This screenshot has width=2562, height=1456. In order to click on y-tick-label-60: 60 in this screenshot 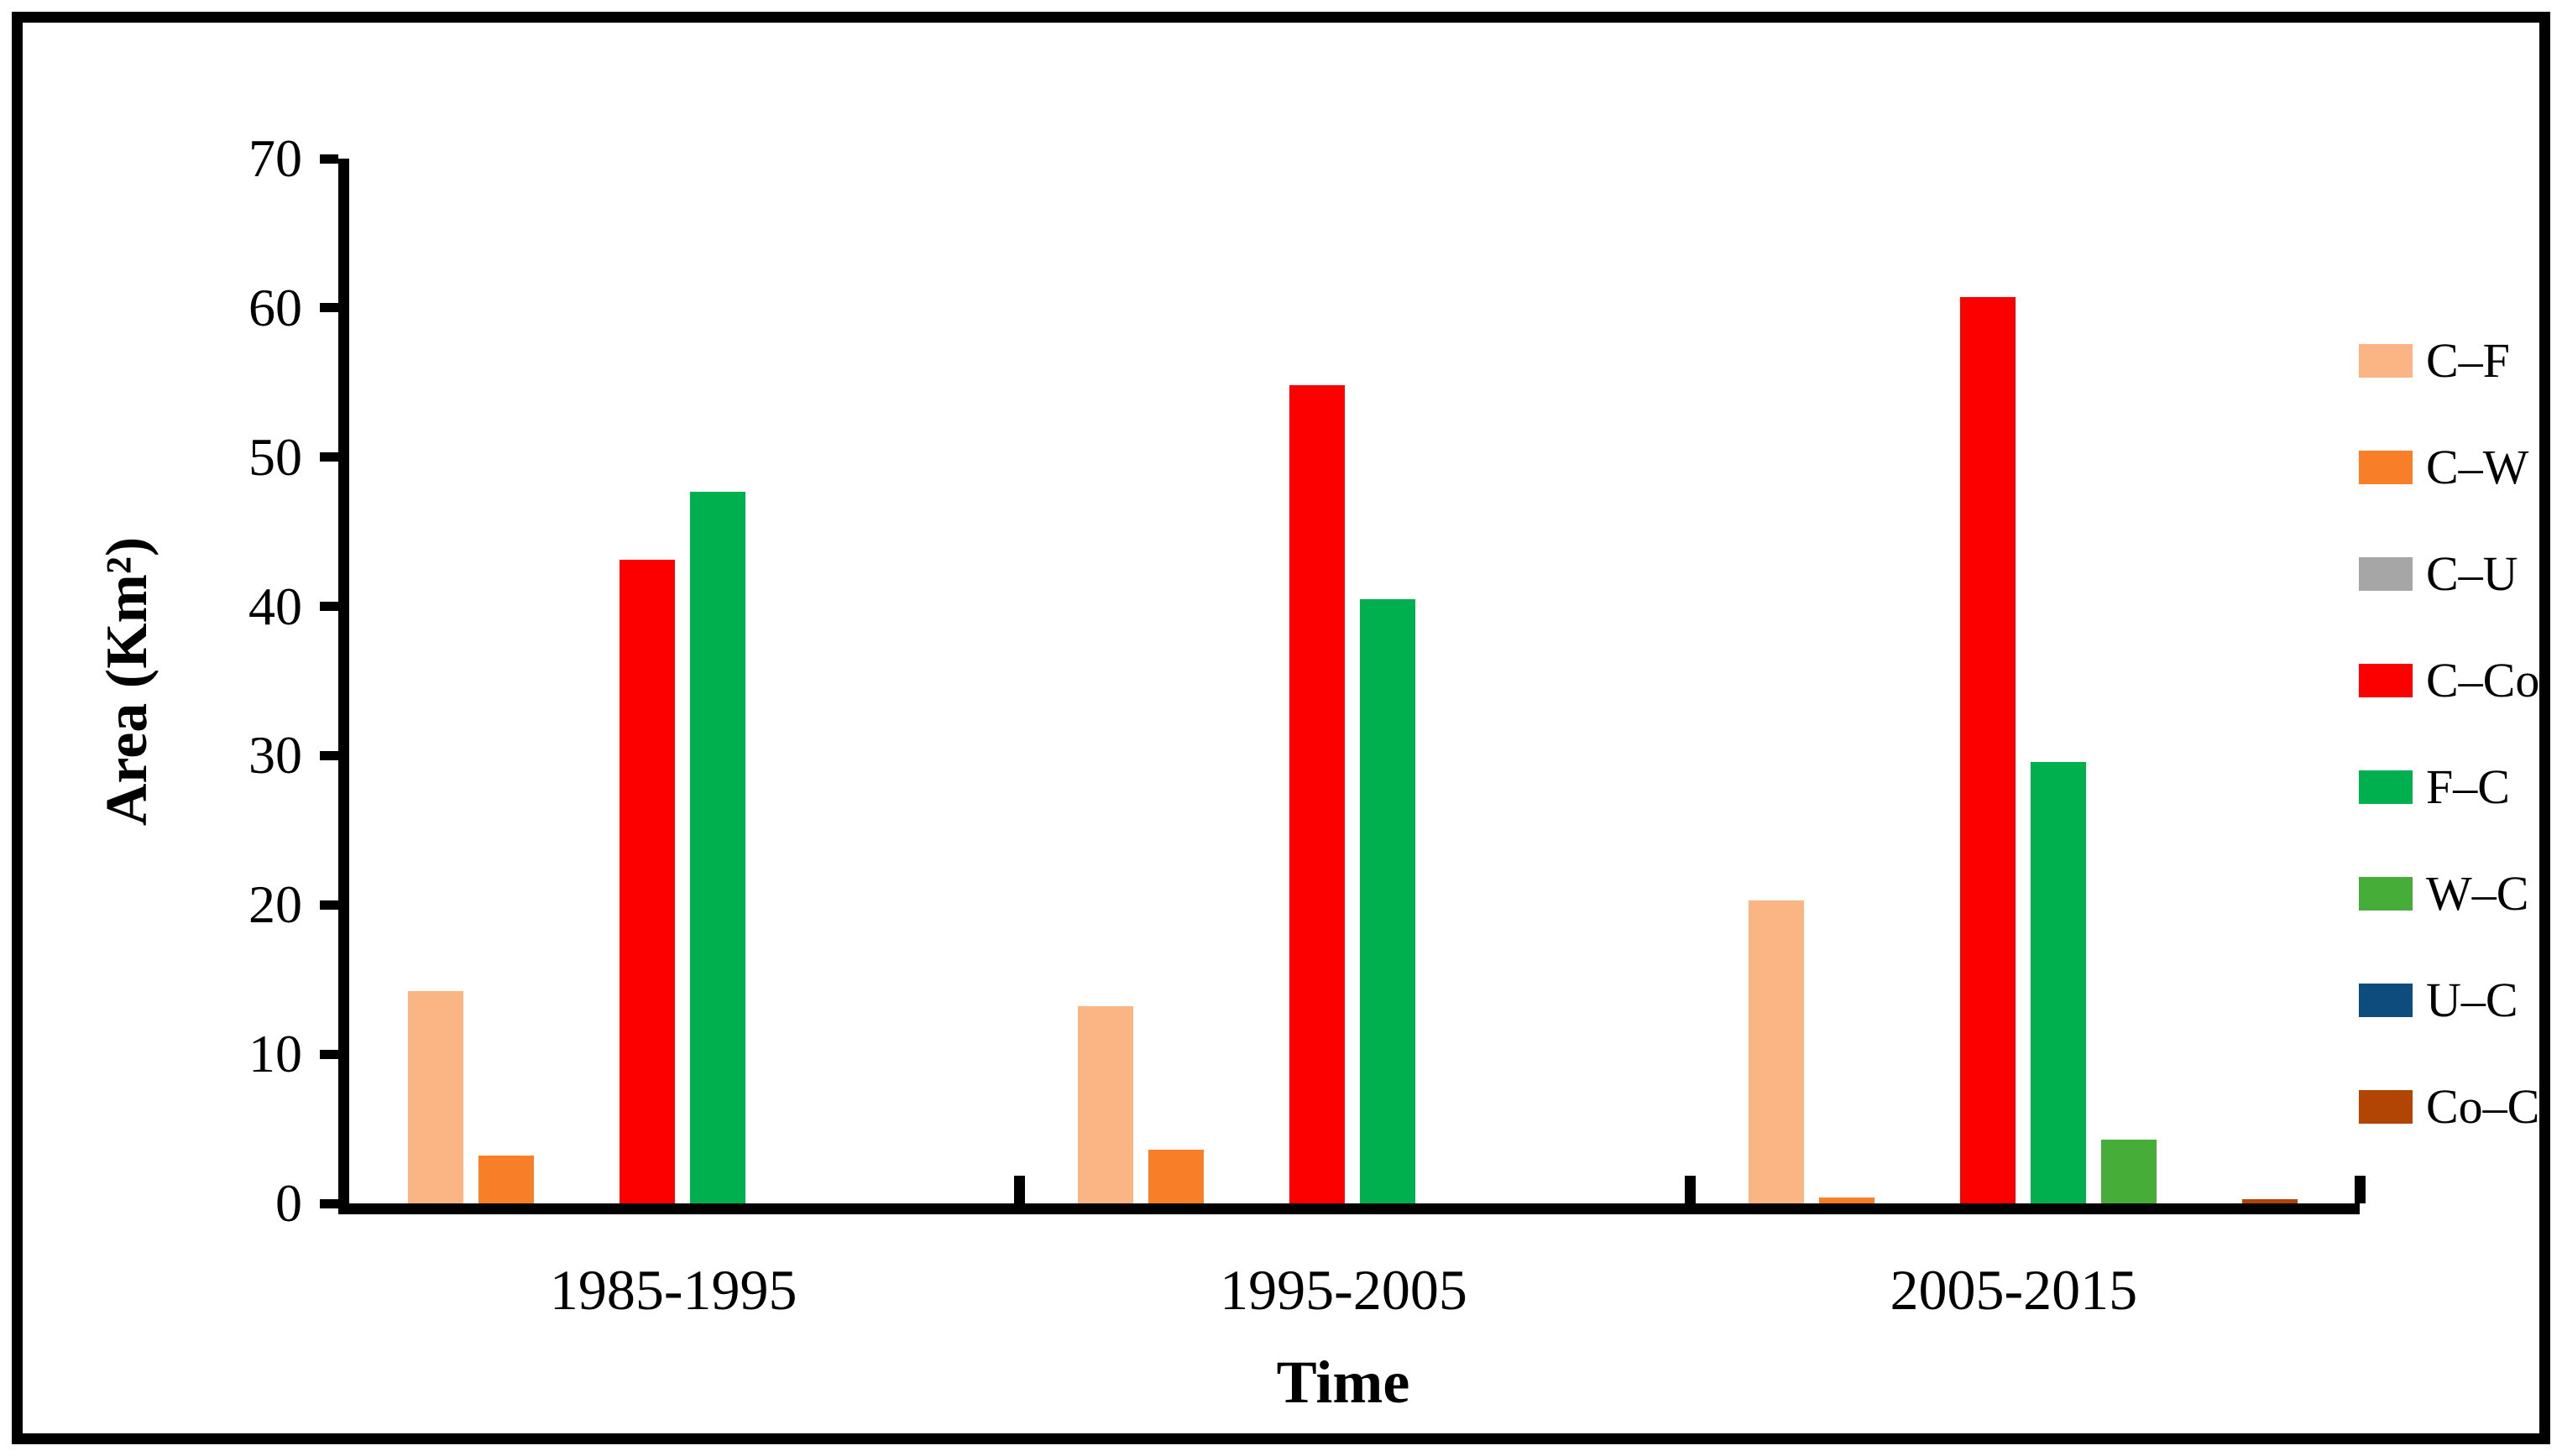, I will do `click(275, 307)`.